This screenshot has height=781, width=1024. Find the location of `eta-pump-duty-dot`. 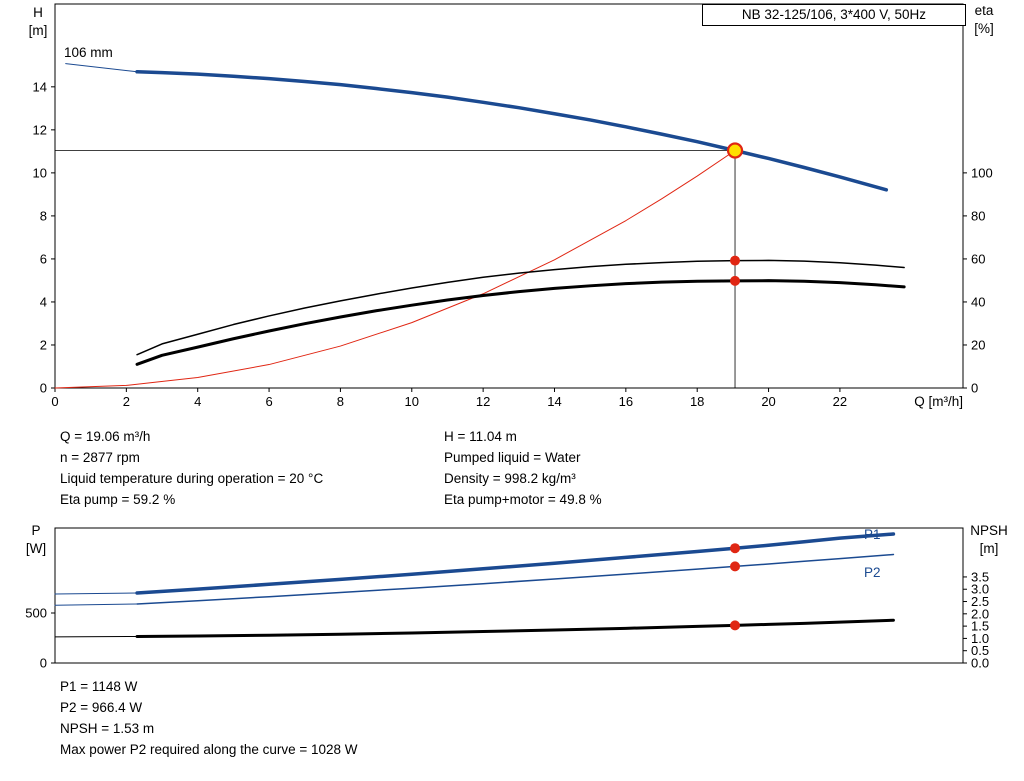

eta-pump-duty-dot is located at coordinates (735, 260).